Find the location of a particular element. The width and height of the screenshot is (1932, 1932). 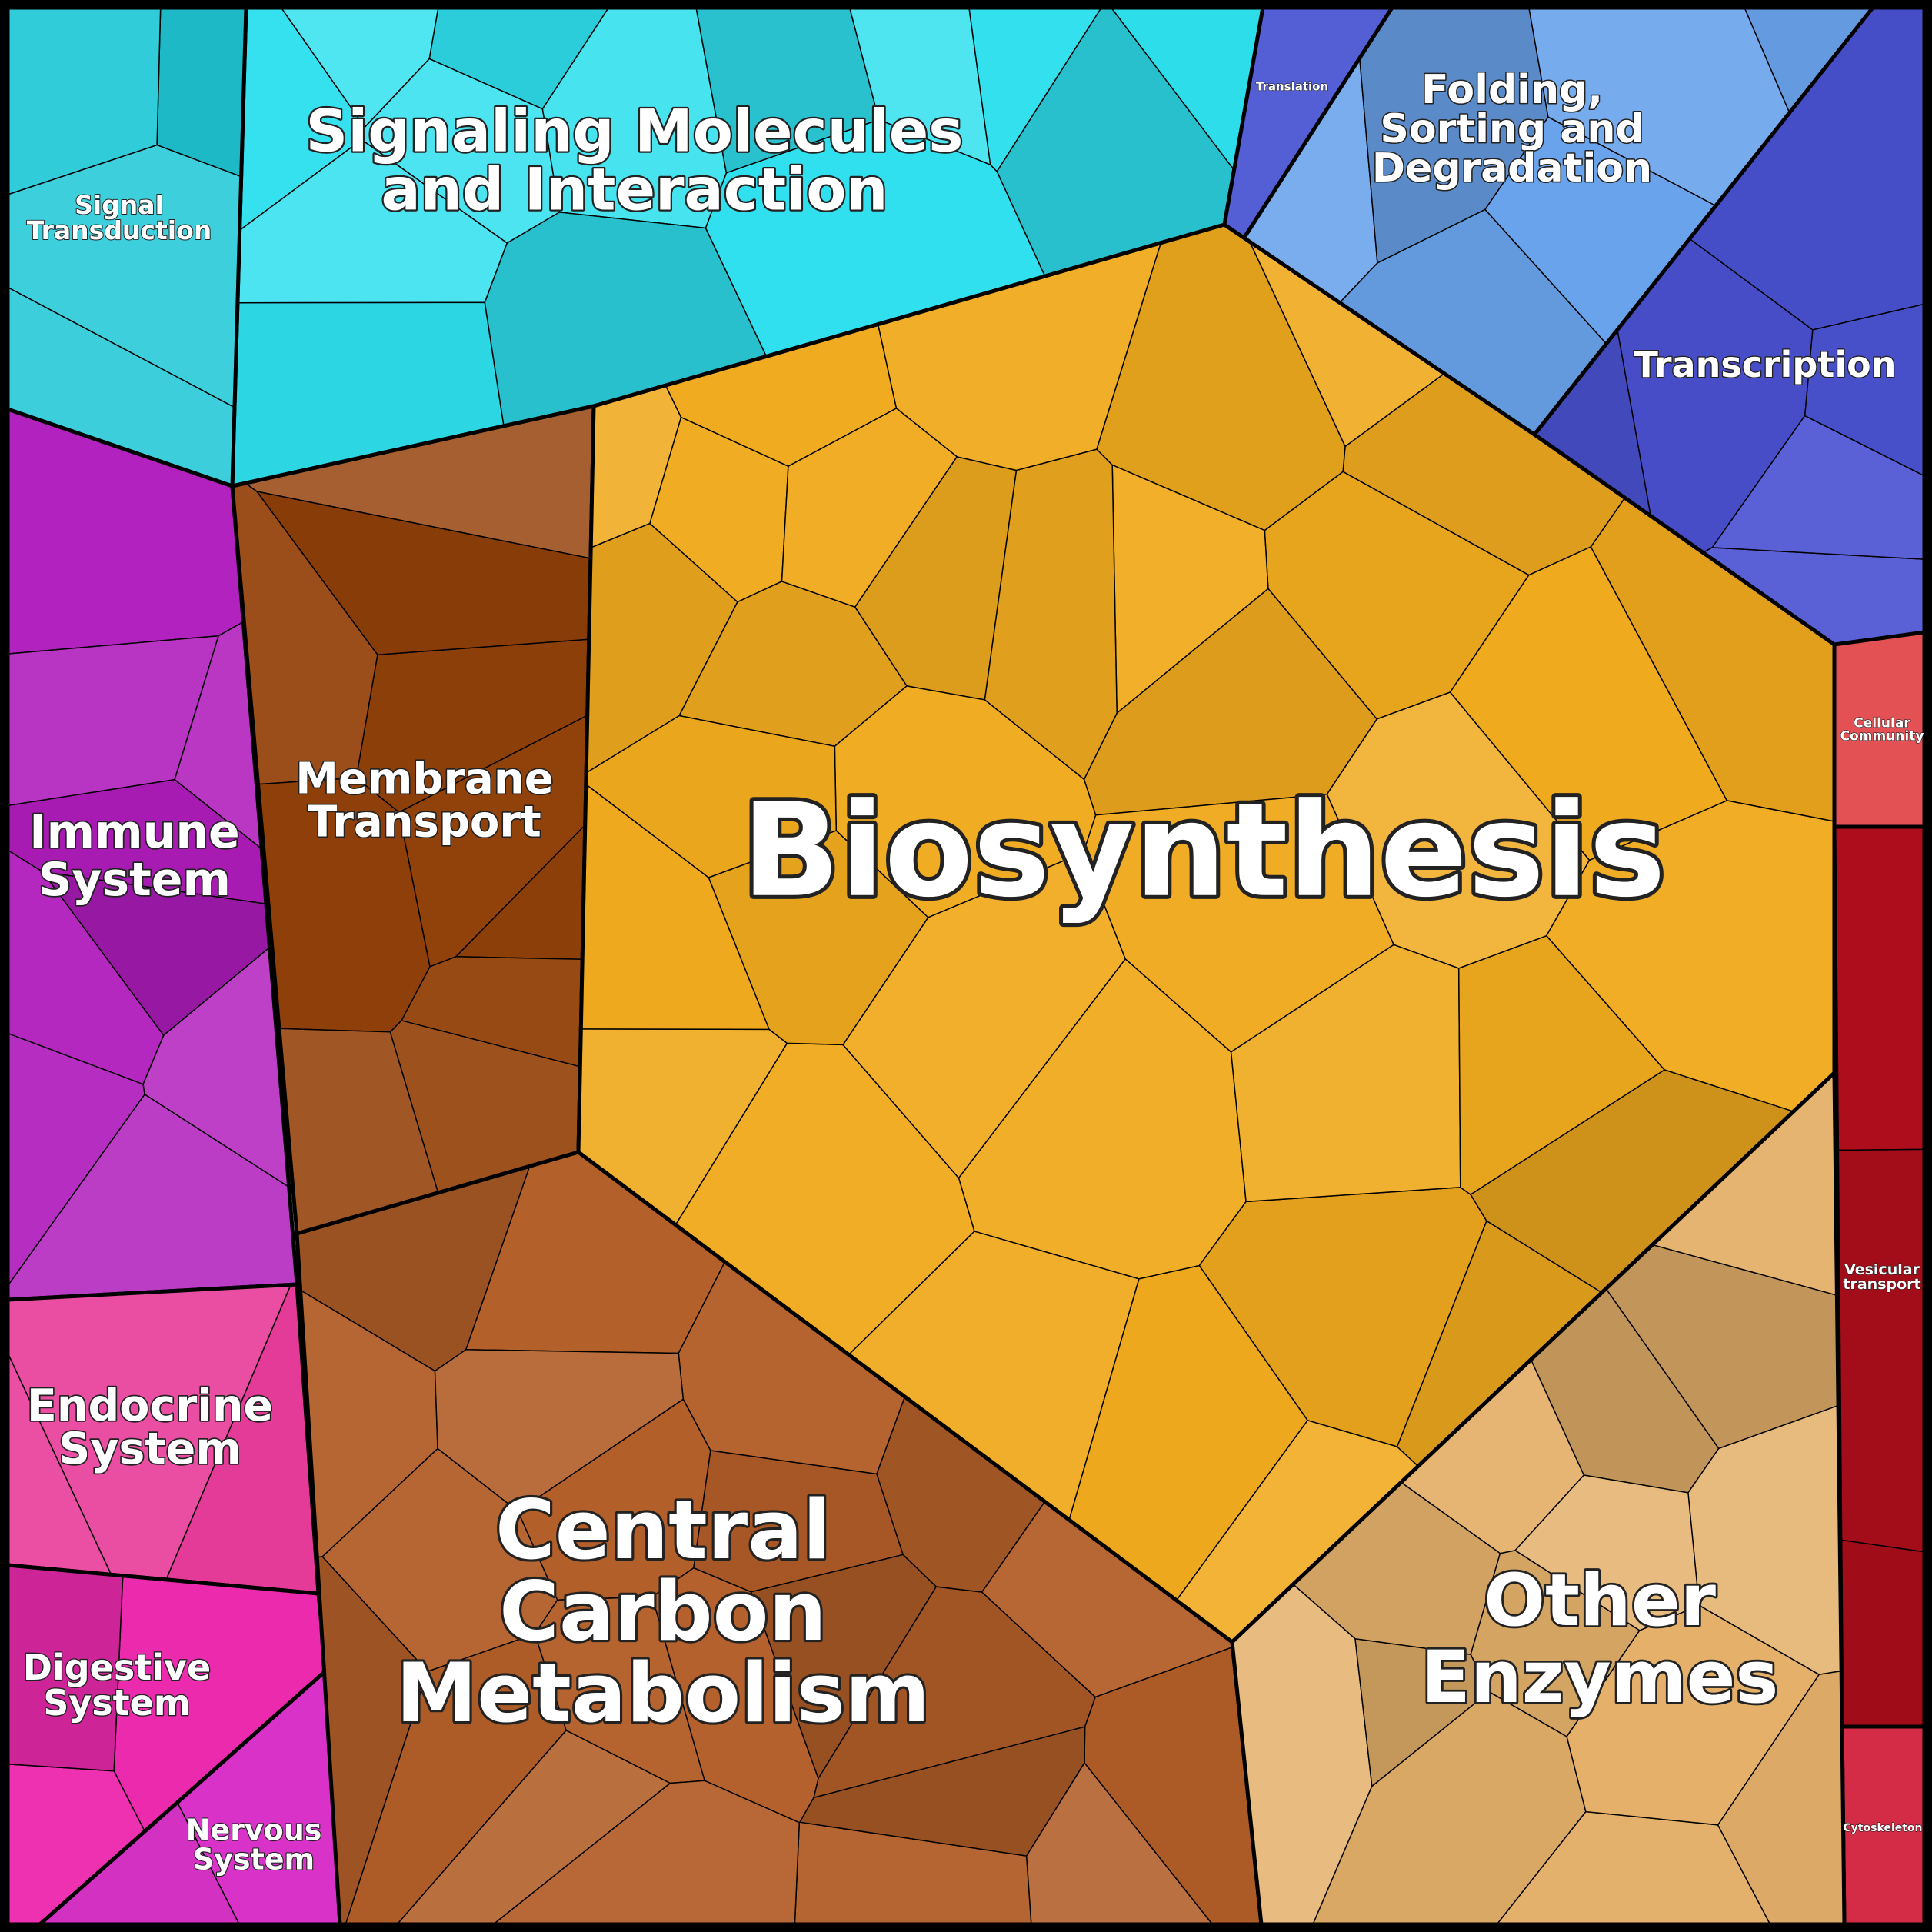

label-line: Cytoskeleton is located at coordinates (1882, 1828).